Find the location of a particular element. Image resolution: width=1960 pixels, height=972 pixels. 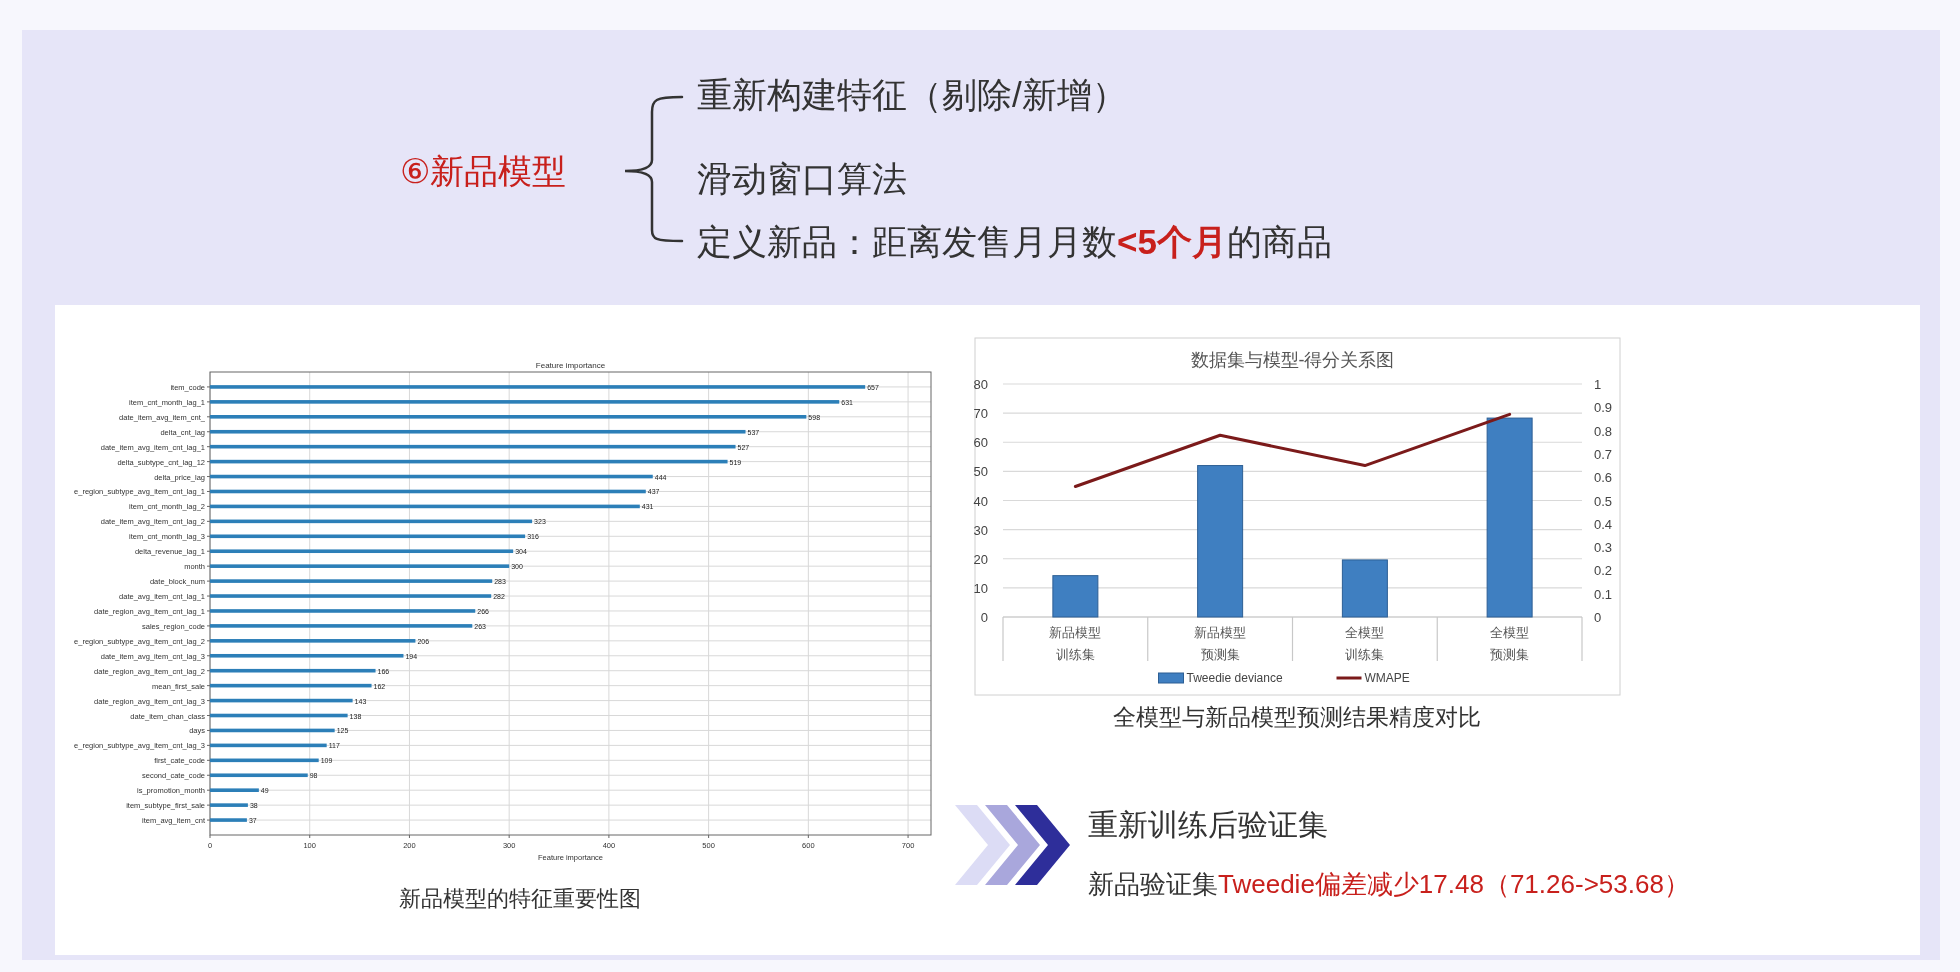

text: Tweedie偏差减少17.48（71.26->53.68） is located at coordinates (1454, 884).